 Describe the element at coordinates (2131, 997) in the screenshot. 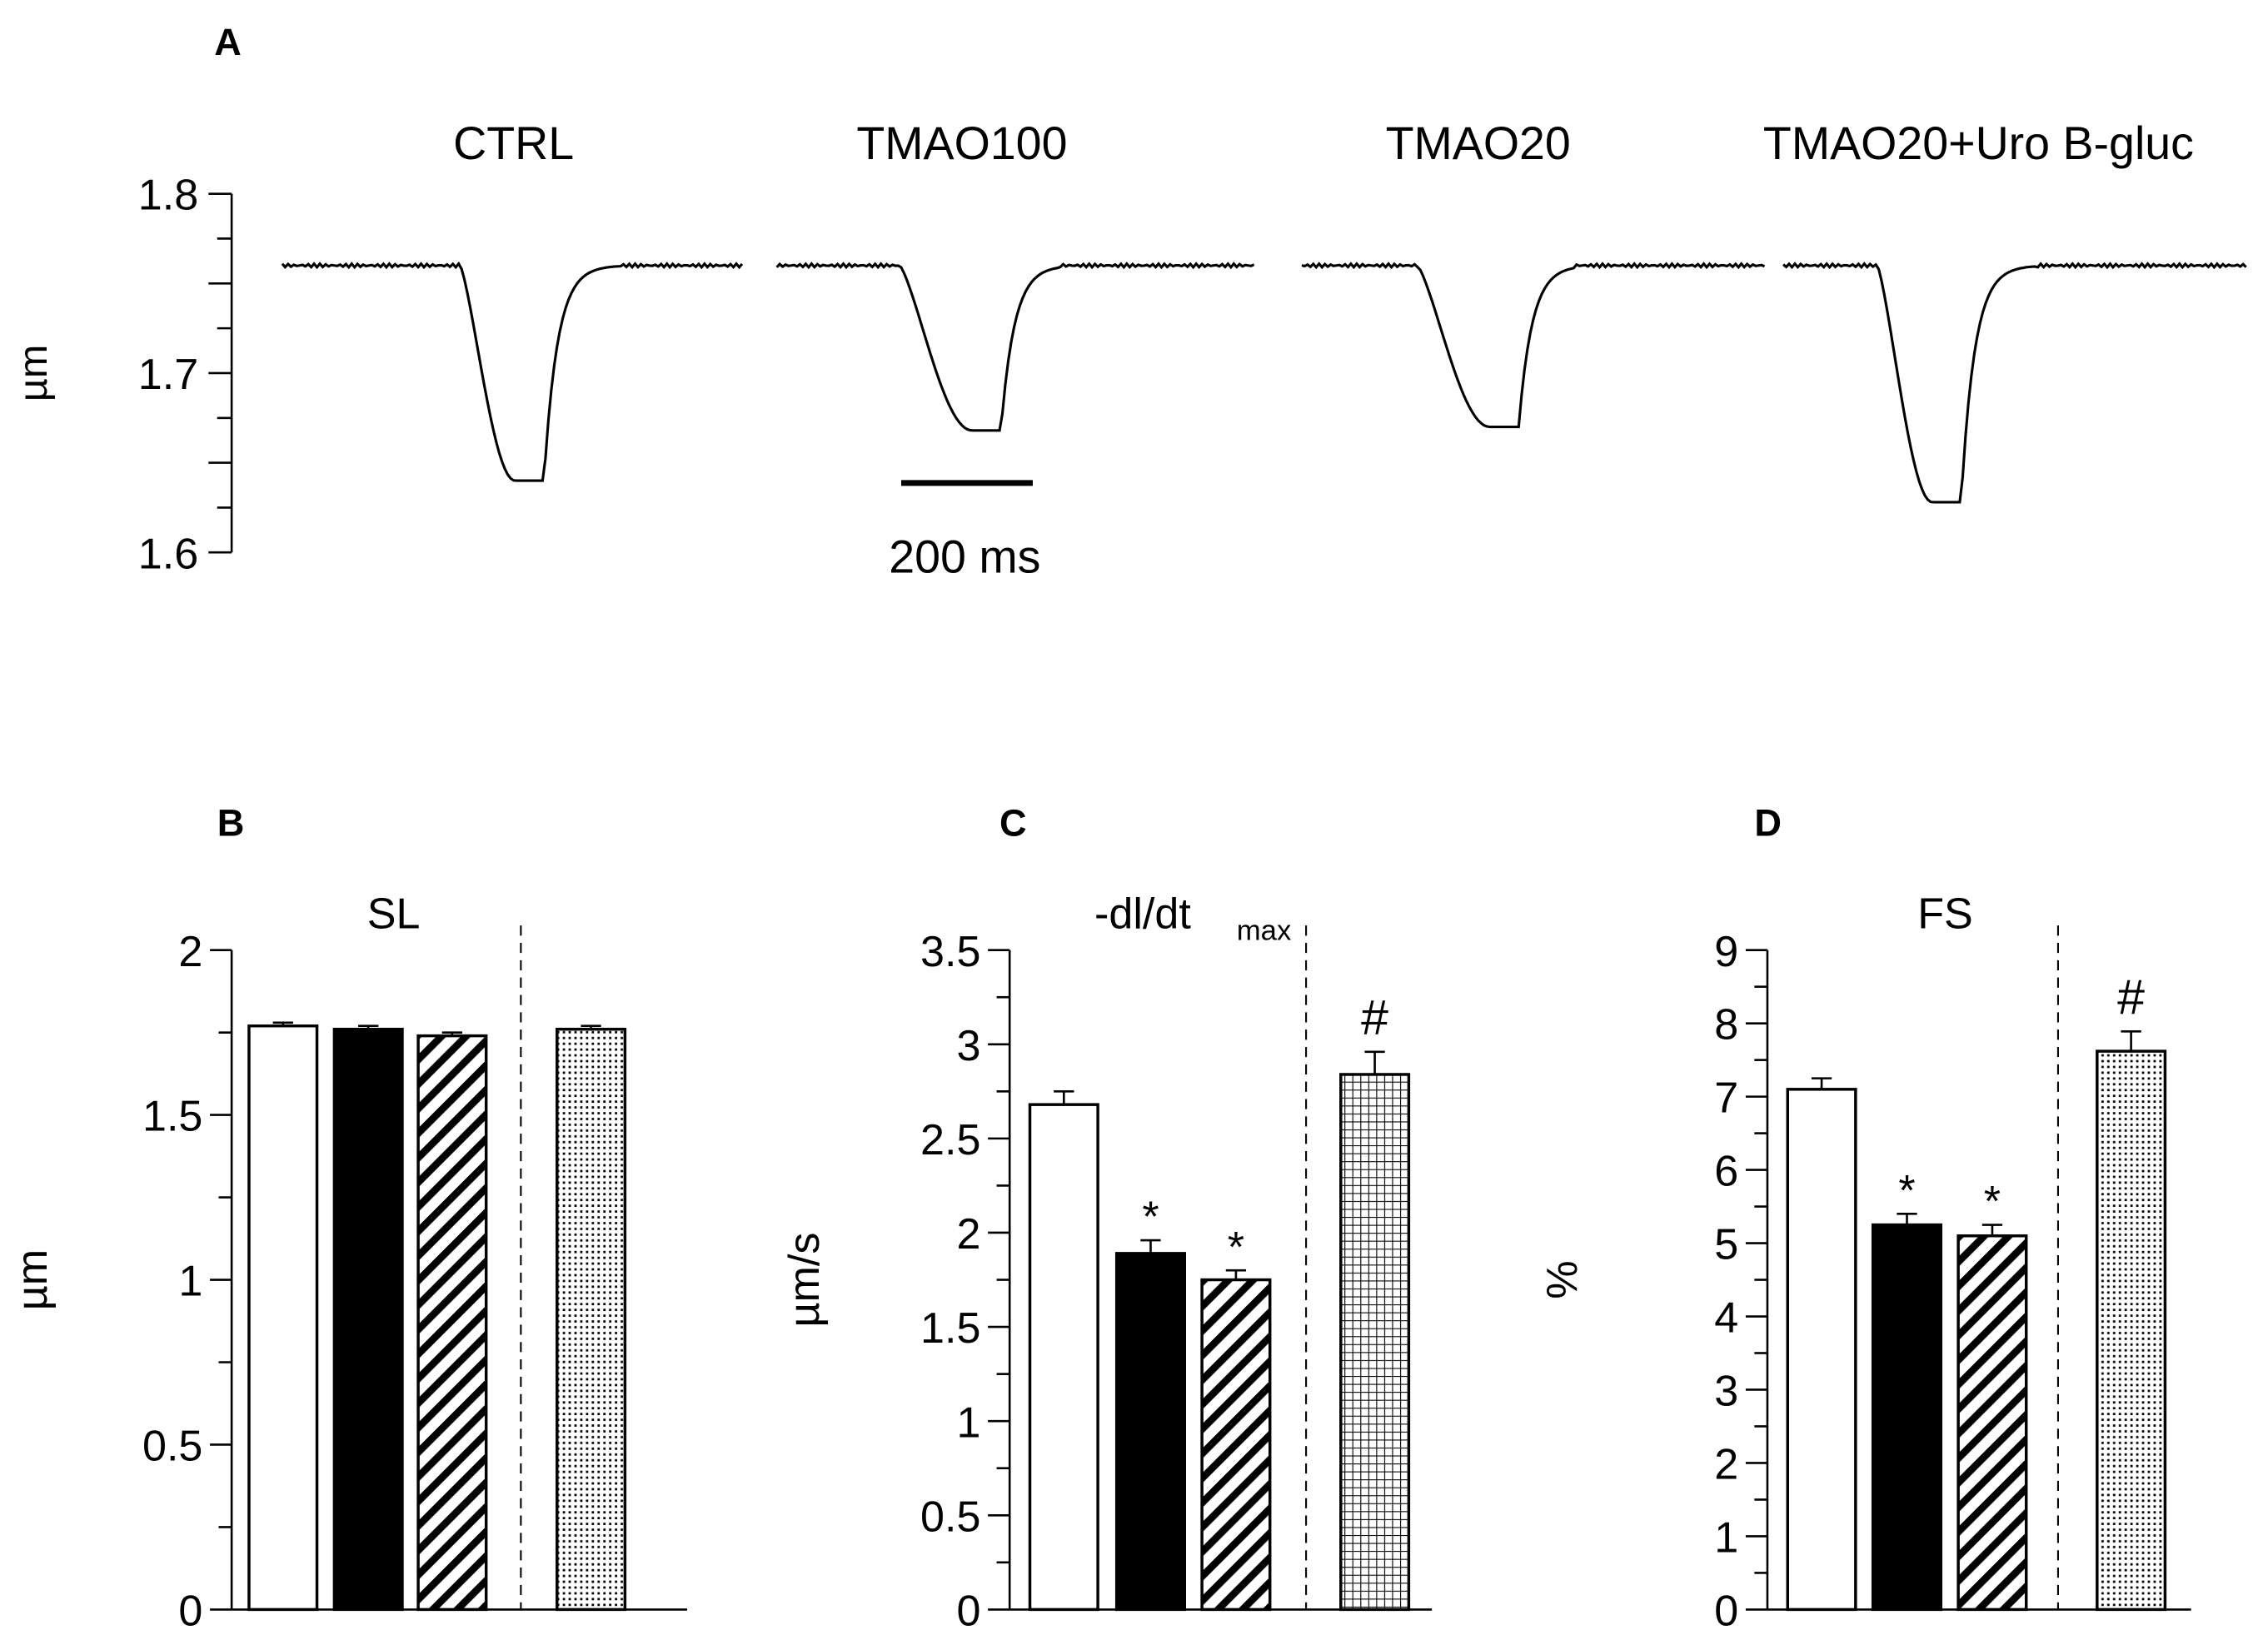

I see `significance-mark-d: #` at that location.